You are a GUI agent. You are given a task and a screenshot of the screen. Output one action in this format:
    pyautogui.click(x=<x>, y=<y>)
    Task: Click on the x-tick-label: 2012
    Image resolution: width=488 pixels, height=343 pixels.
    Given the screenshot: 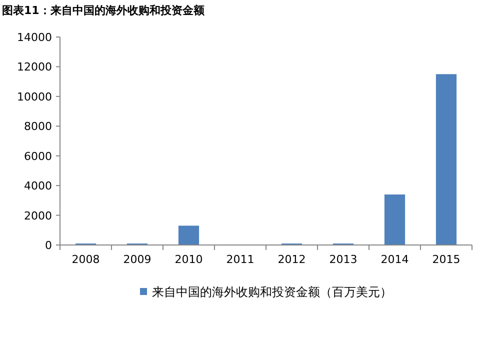 What is the action you would take?
    pyautogui.click(x=292, y=259)
    